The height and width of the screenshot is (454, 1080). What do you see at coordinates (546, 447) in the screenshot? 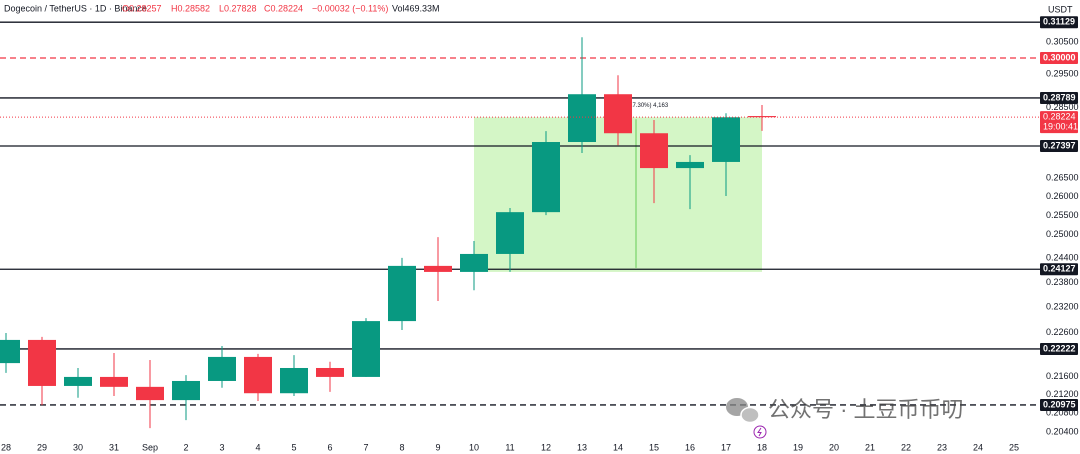
I see `x-tick-label: 12` at bounding box center [546, 447].